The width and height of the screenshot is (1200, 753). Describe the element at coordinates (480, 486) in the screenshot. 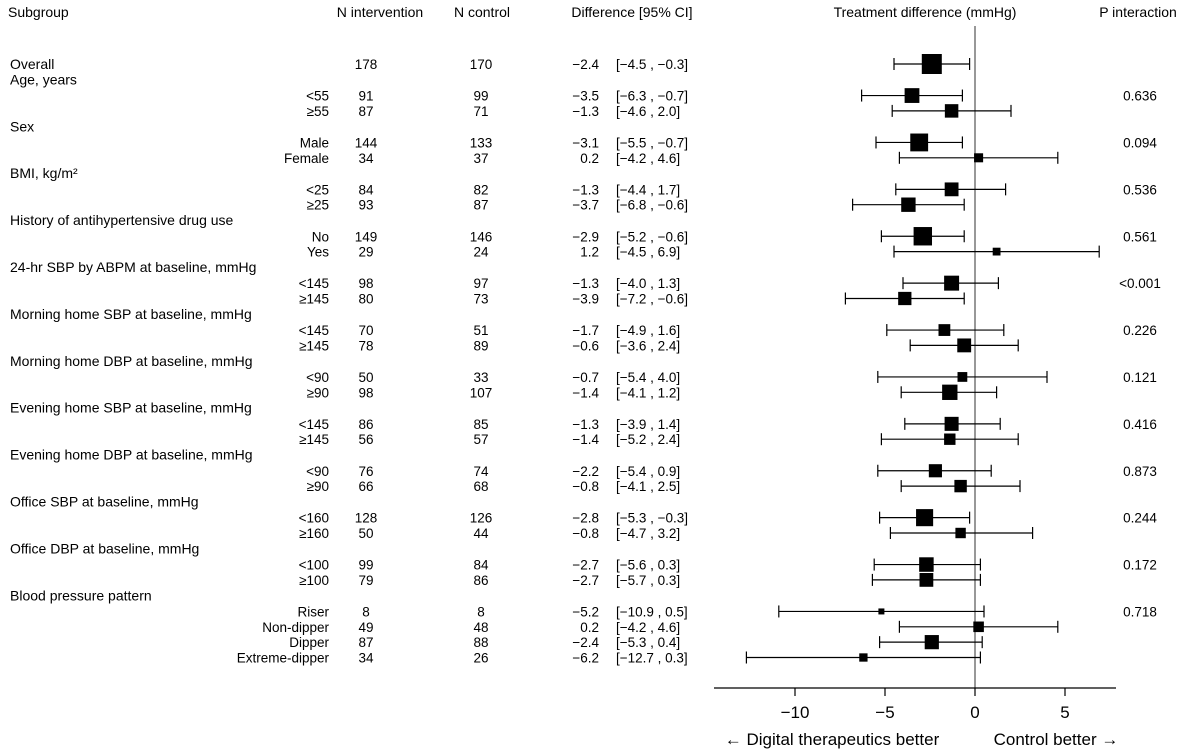

I see `n-control-cell: 68` at that location.